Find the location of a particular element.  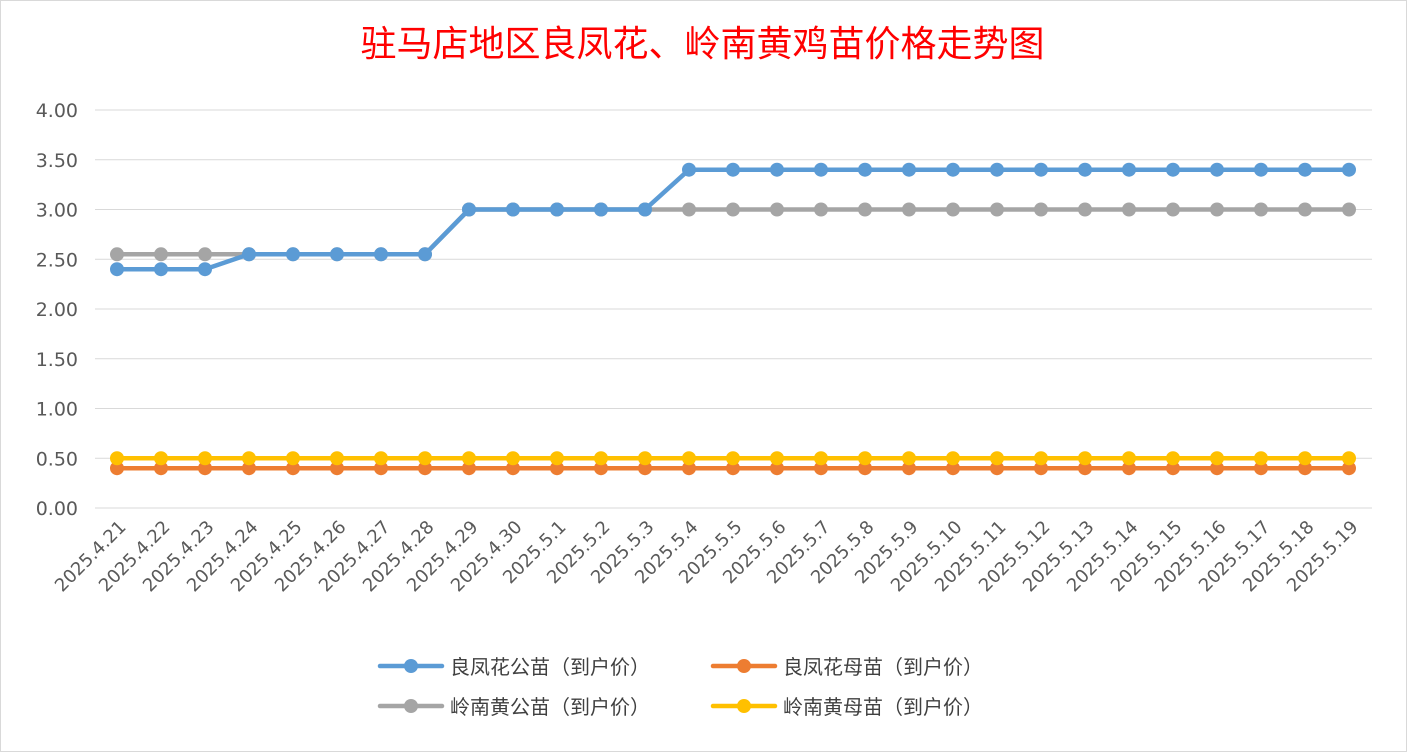

legend-item: 岭南黄公苗（到户价） is located at coordinates (513, 707).